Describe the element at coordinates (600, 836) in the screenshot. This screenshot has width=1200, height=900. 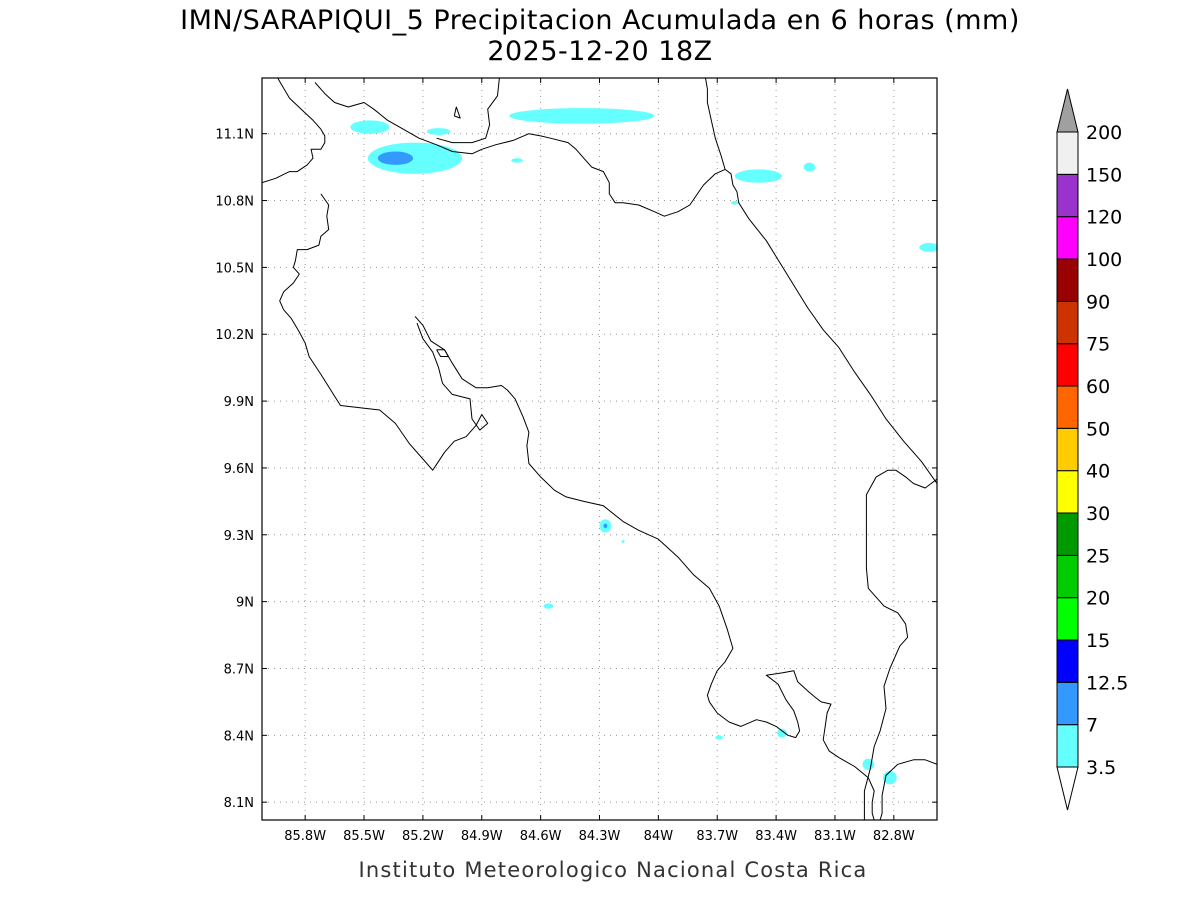
I see `lon-tick-label: 84.3W` at that location.